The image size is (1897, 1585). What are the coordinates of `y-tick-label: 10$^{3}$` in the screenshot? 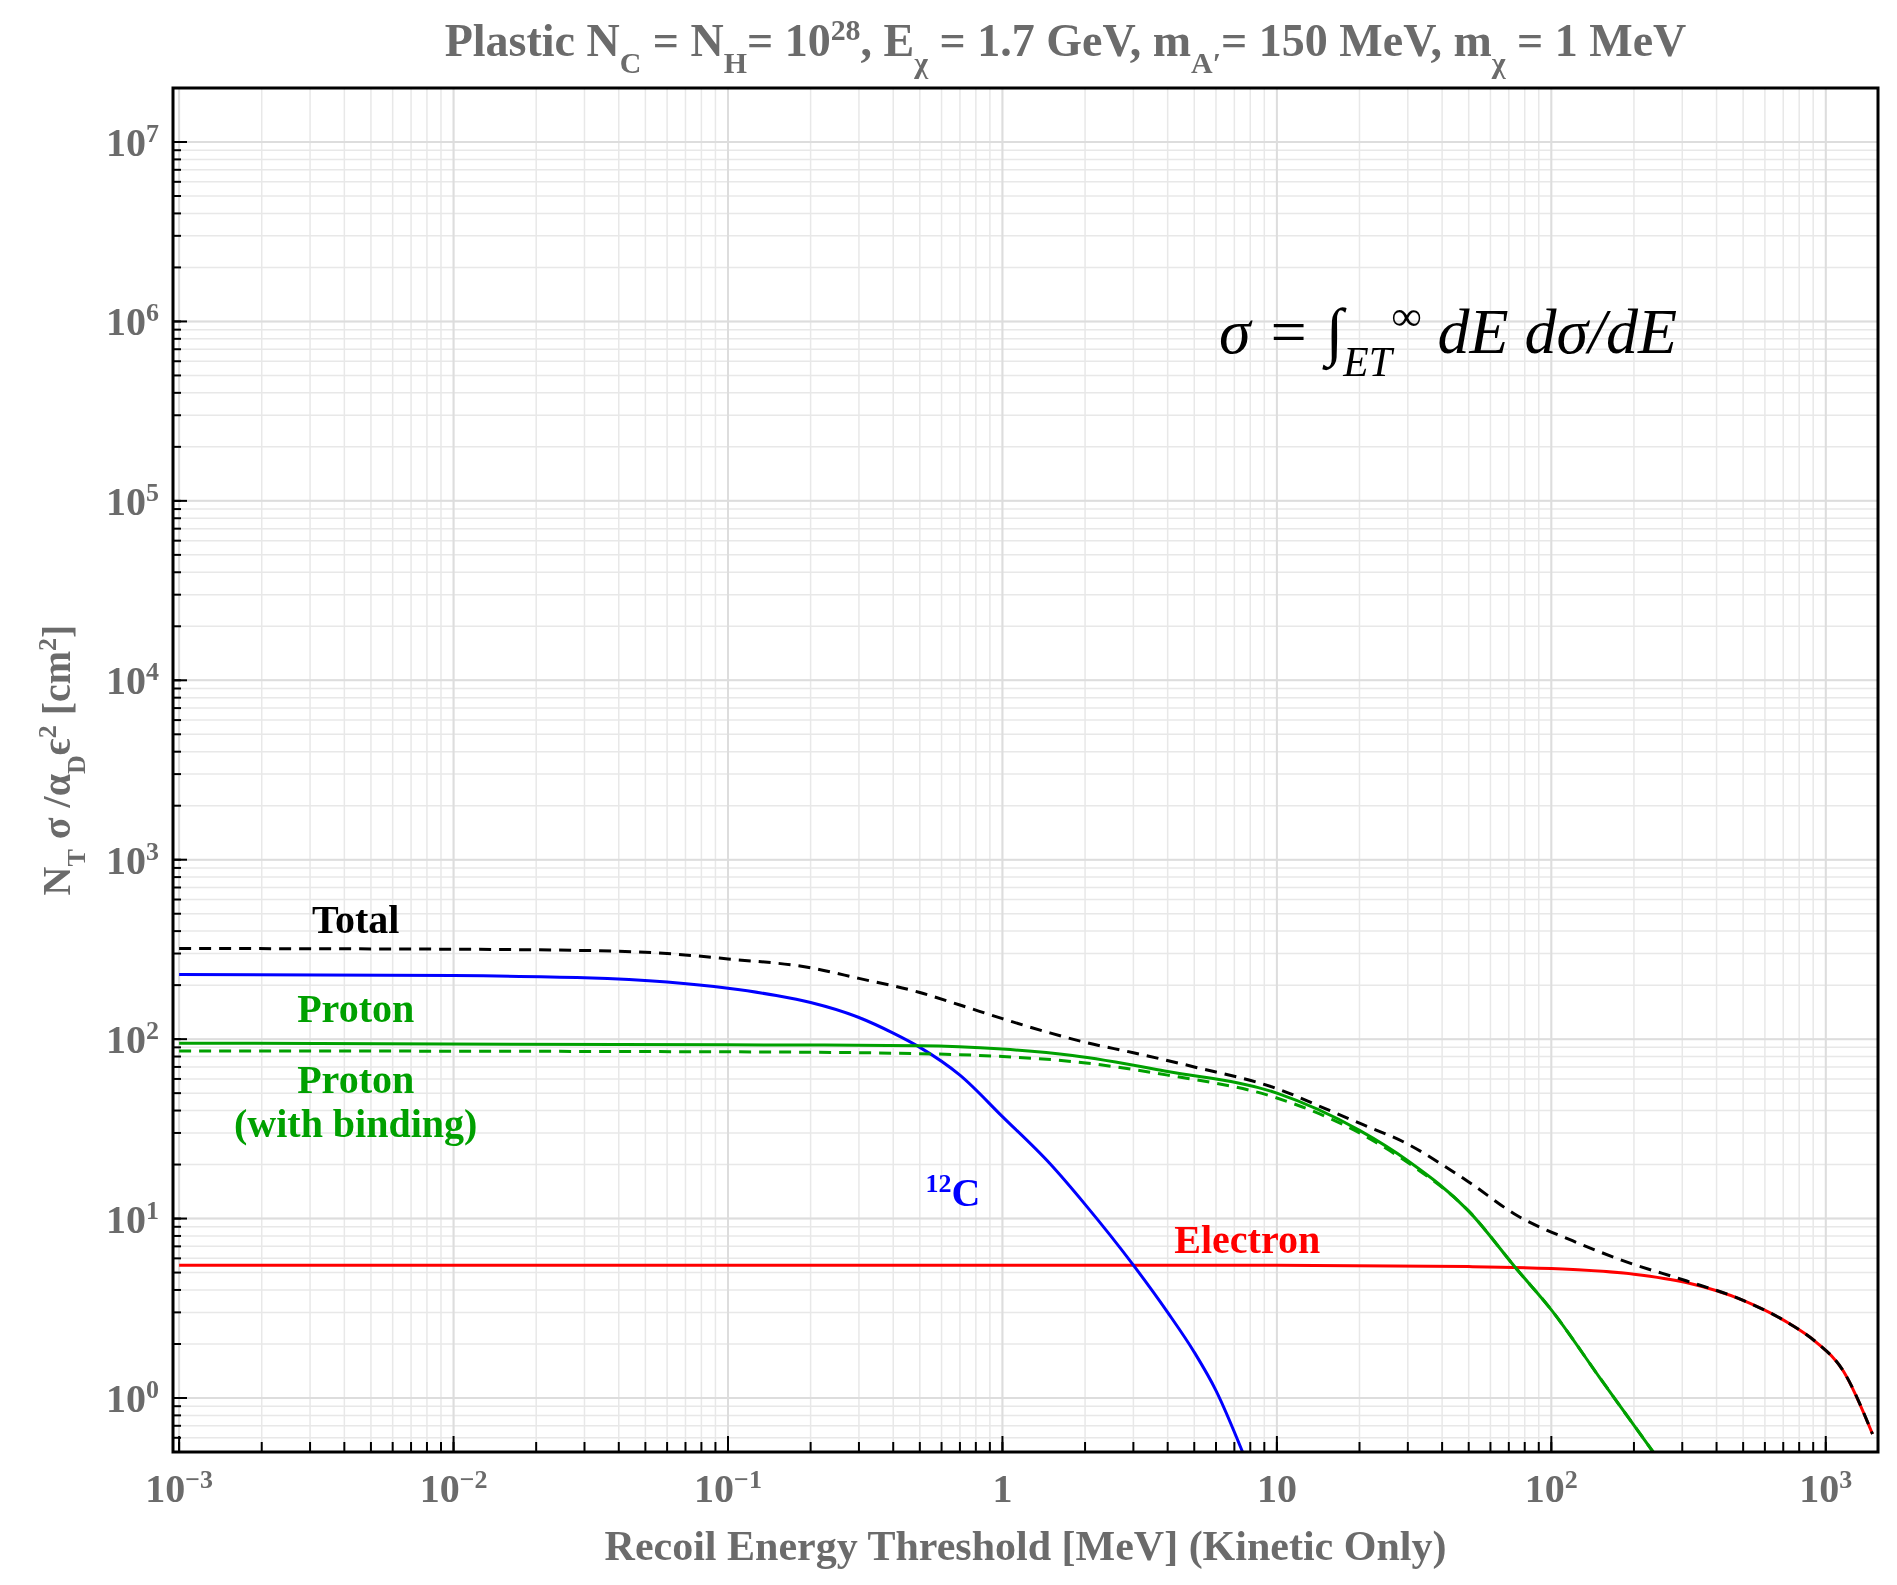 It's located at (132, 859).